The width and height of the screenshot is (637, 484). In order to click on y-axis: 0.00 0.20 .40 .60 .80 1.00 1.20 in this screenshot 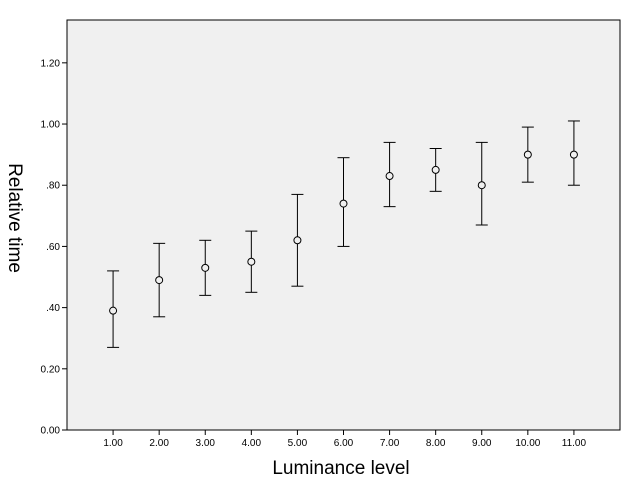, I will do `click(54, 247)`.